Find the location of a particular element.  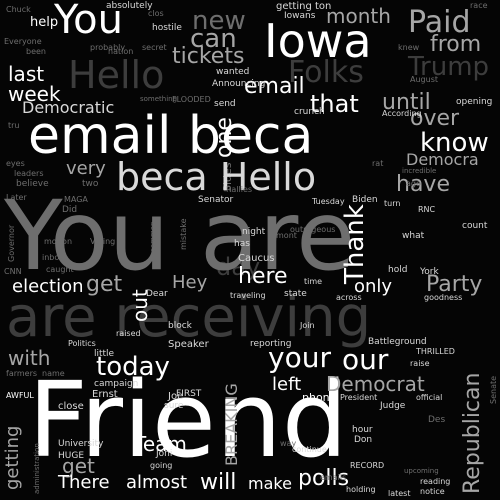

cloud-word: count is located at coordinates (475, 226).